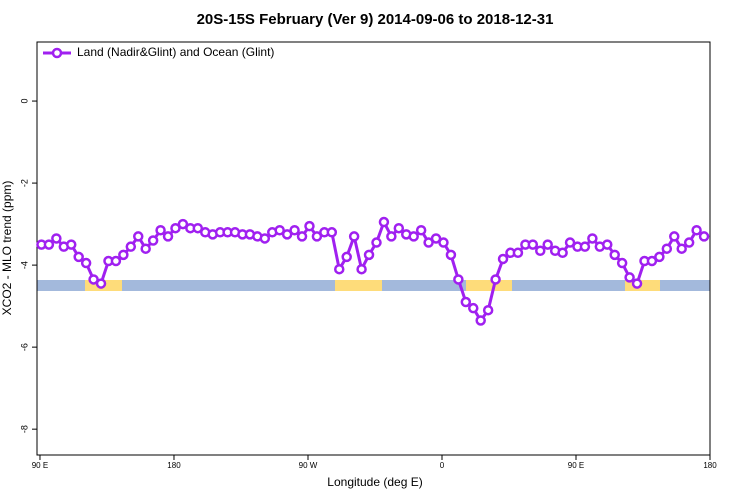 The height and width of the screenshot is (500, 750). I want to click on x-tick-label: 90 W, so click(308, 465).